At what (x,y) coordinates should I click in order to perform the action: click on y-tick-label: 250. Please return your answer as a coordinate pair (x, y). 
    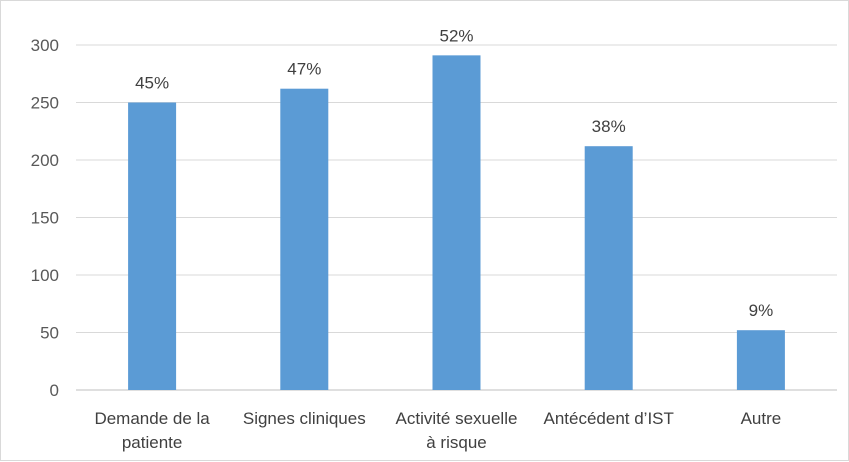
    Looking at the image, I should click on (45, 103).